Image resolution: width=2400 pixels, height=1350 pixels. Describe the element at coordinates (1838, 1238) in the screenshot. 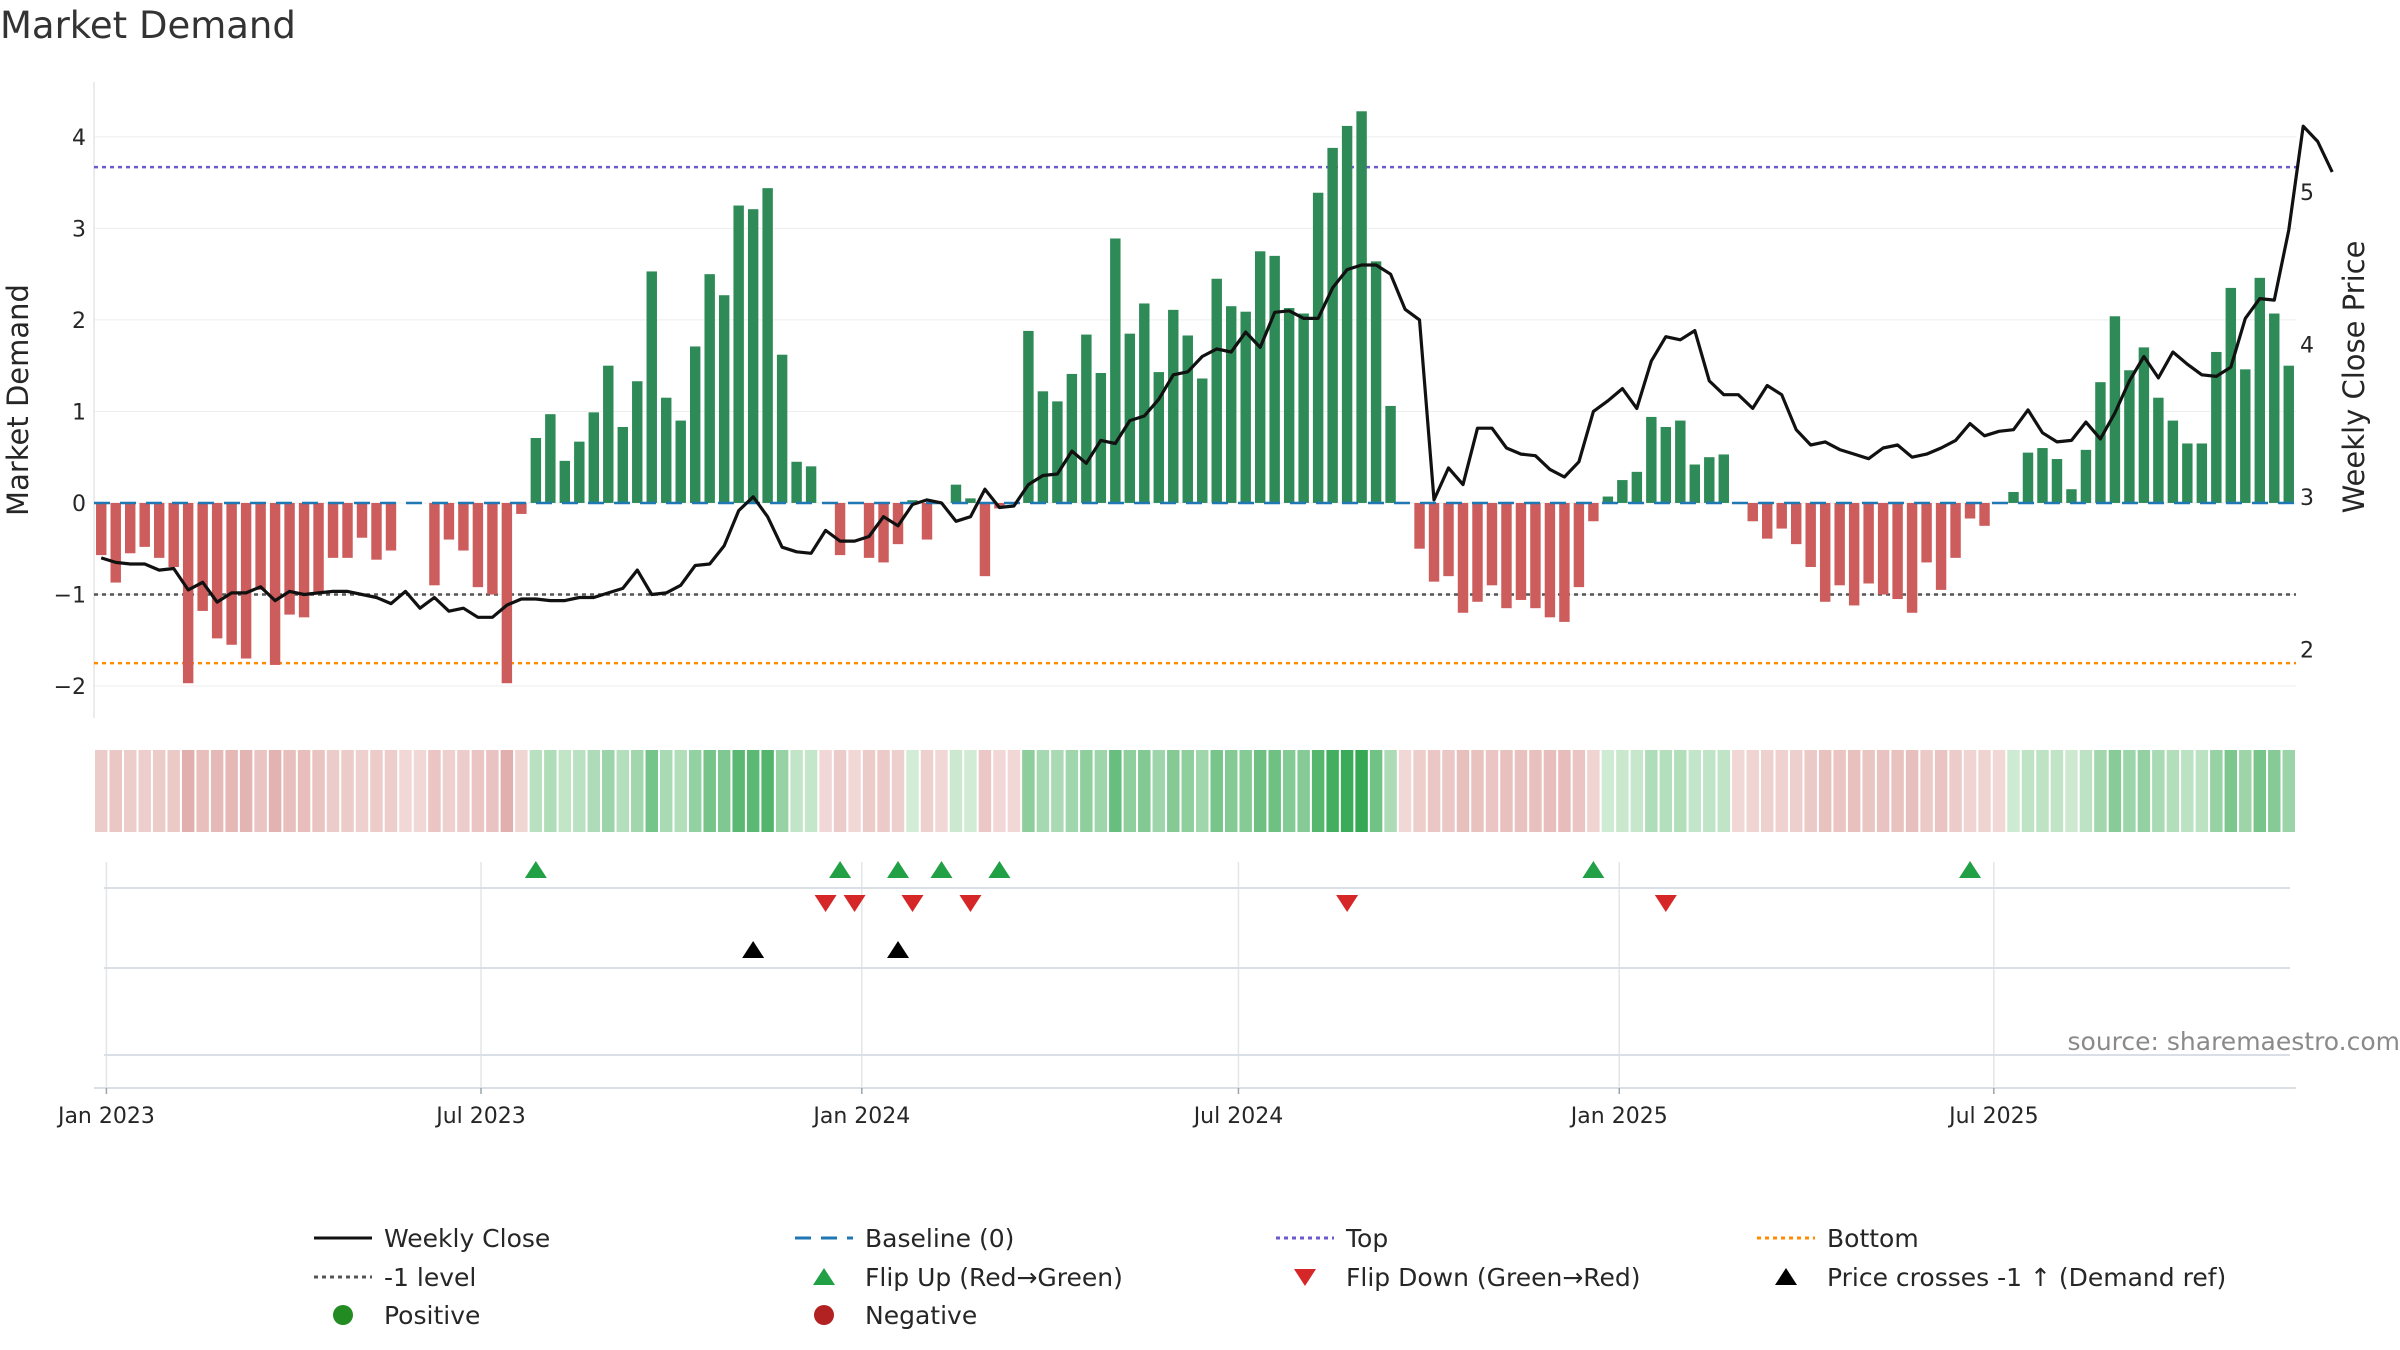

I see `legend-item: Bottom` at that location.